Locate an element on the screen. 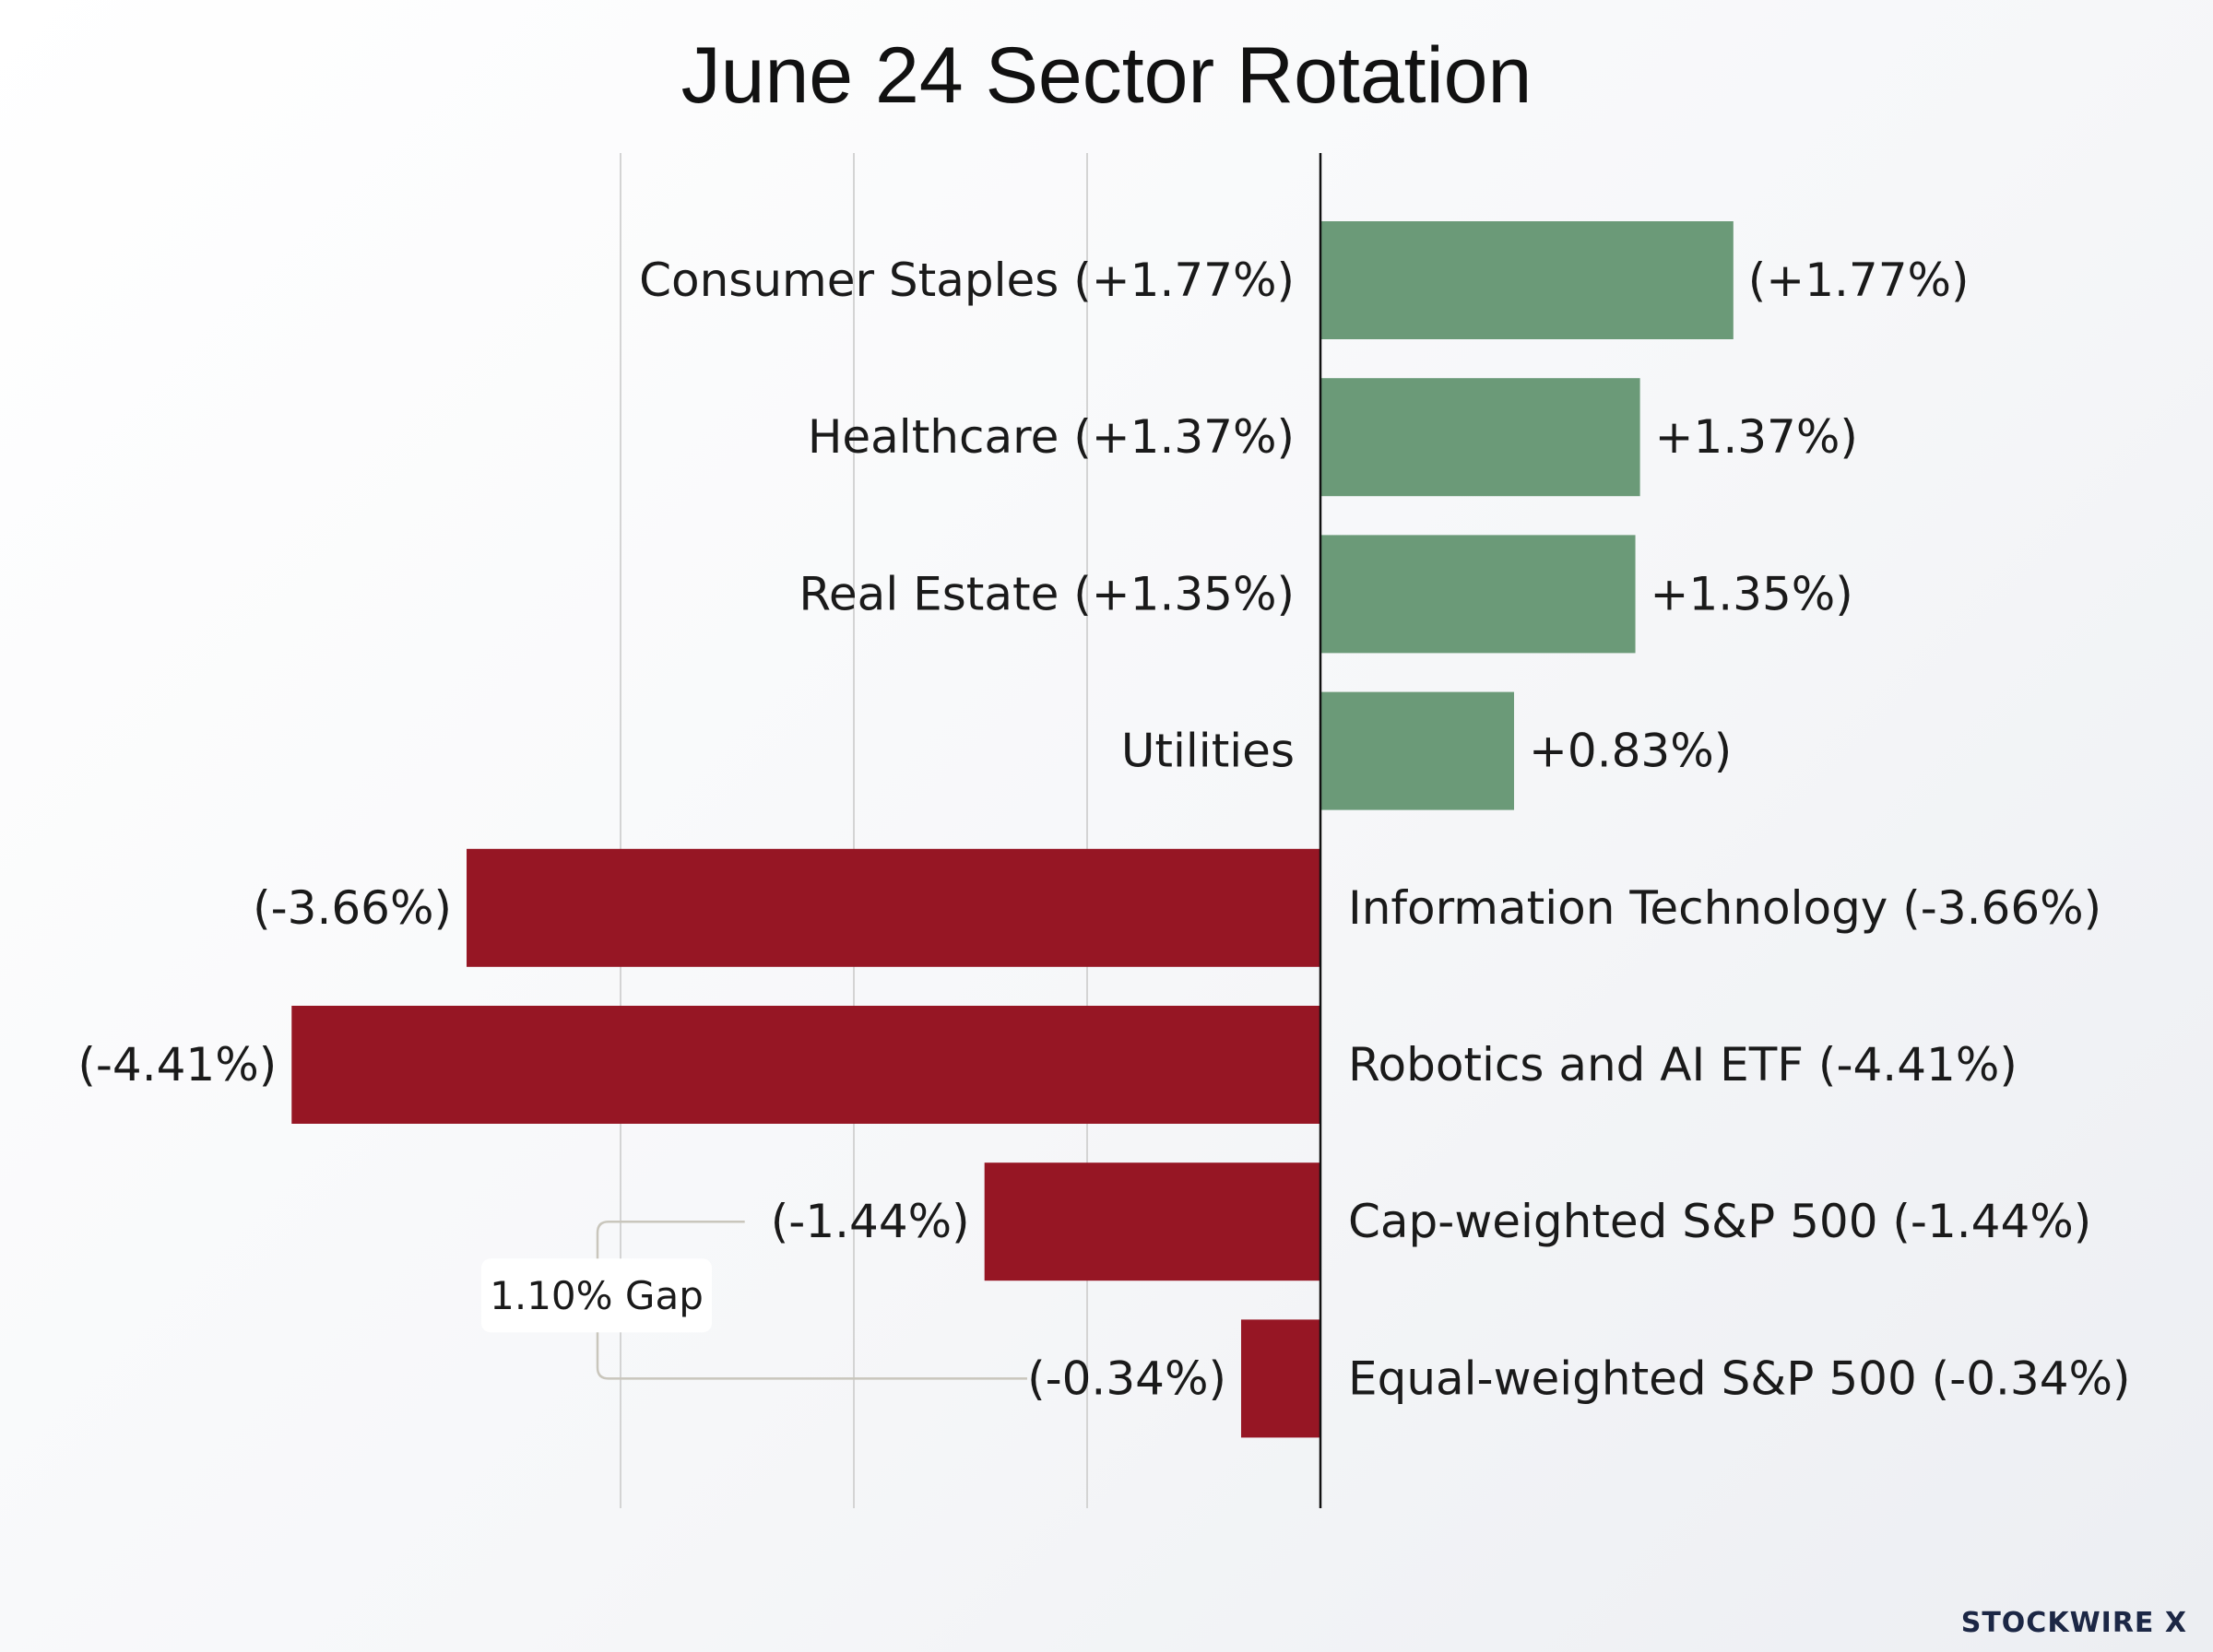 This screenshot has height=1652, width=2213. brand-logo: STOCKWIRE X is located at coordinates (2073, 1623).